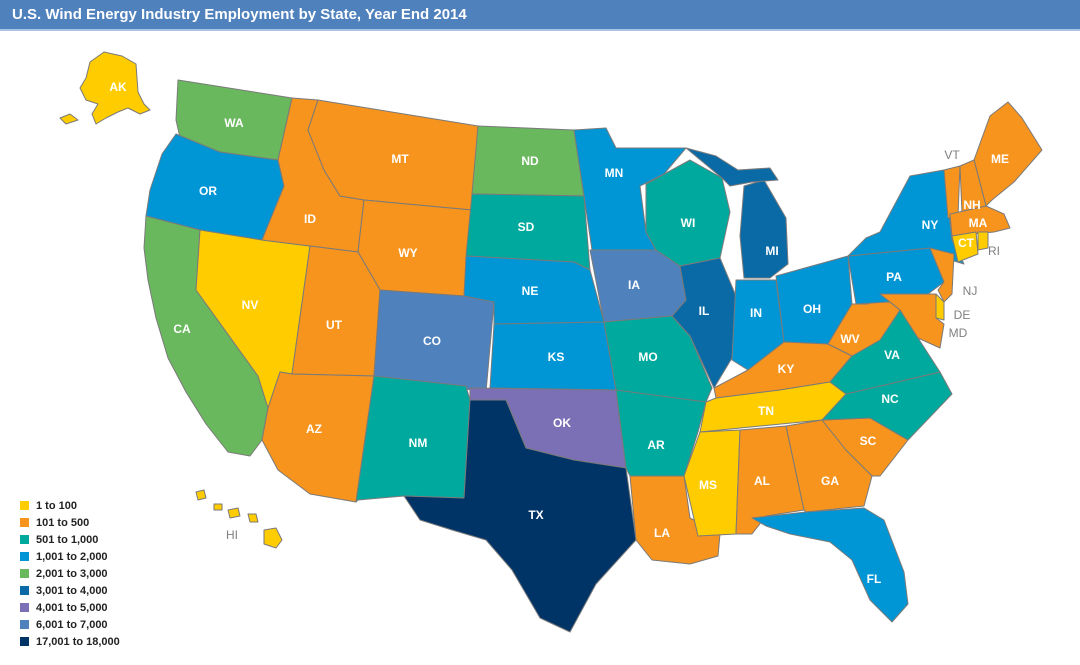 The height and width of the screenshot is (665, 1080). I want to click on state-shape-az, so click(318, 437).